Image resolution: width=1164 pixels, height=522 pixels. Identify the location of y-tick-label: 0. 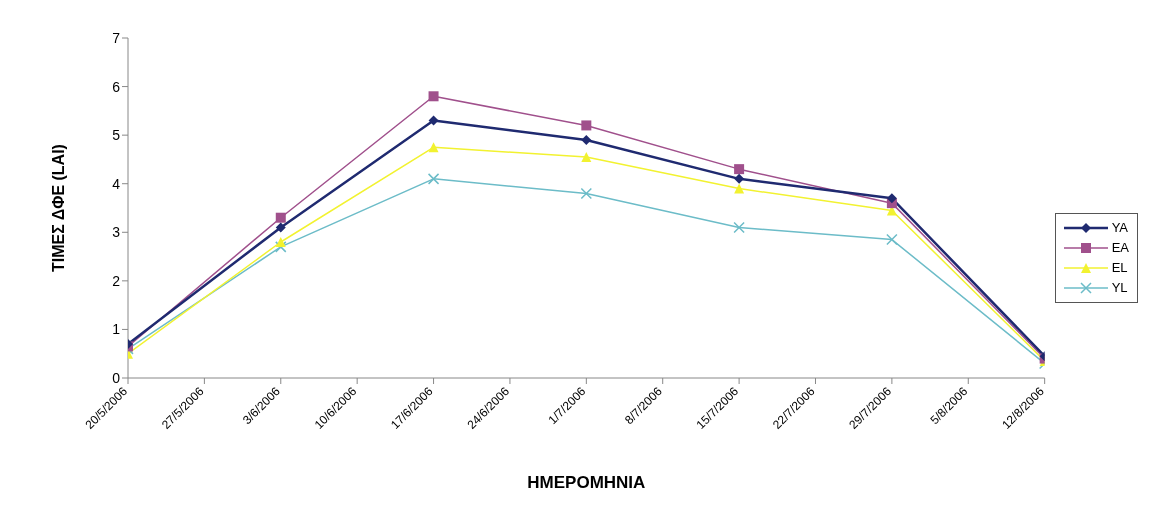
(116, 377).